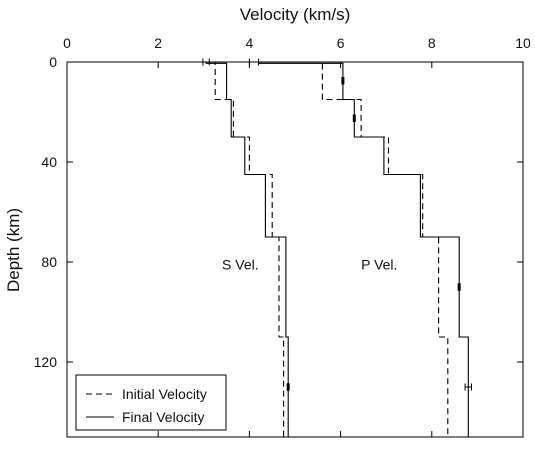 The height and width of the screenshot is (450, 535). What do you see at coordinates (379, 265) in the screenshot?
I see `p-velocity-annotation: P Vel.` at bounding box center [379, 265].